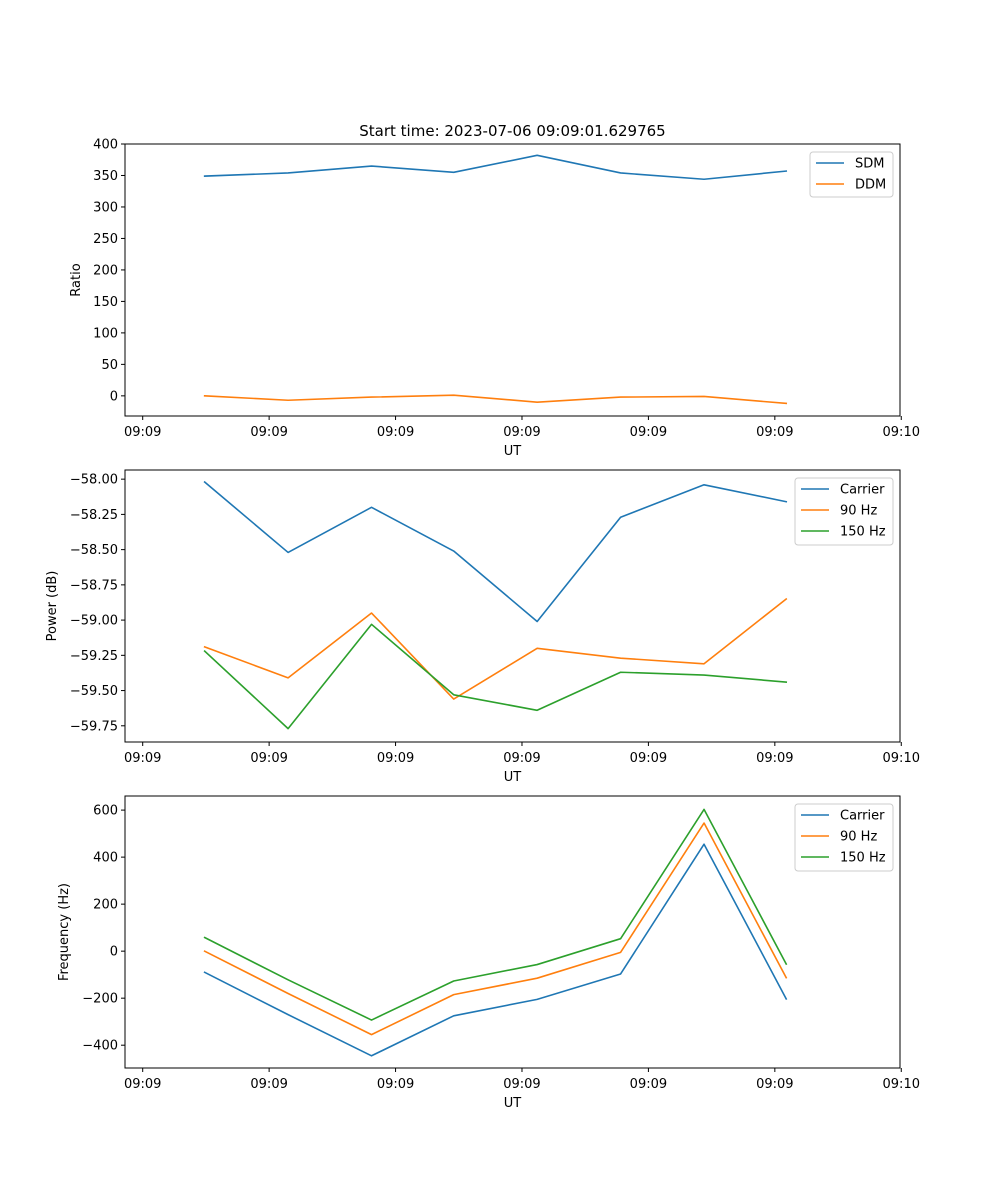  I want to click on y-tick-label: 350, so click(105, 176).